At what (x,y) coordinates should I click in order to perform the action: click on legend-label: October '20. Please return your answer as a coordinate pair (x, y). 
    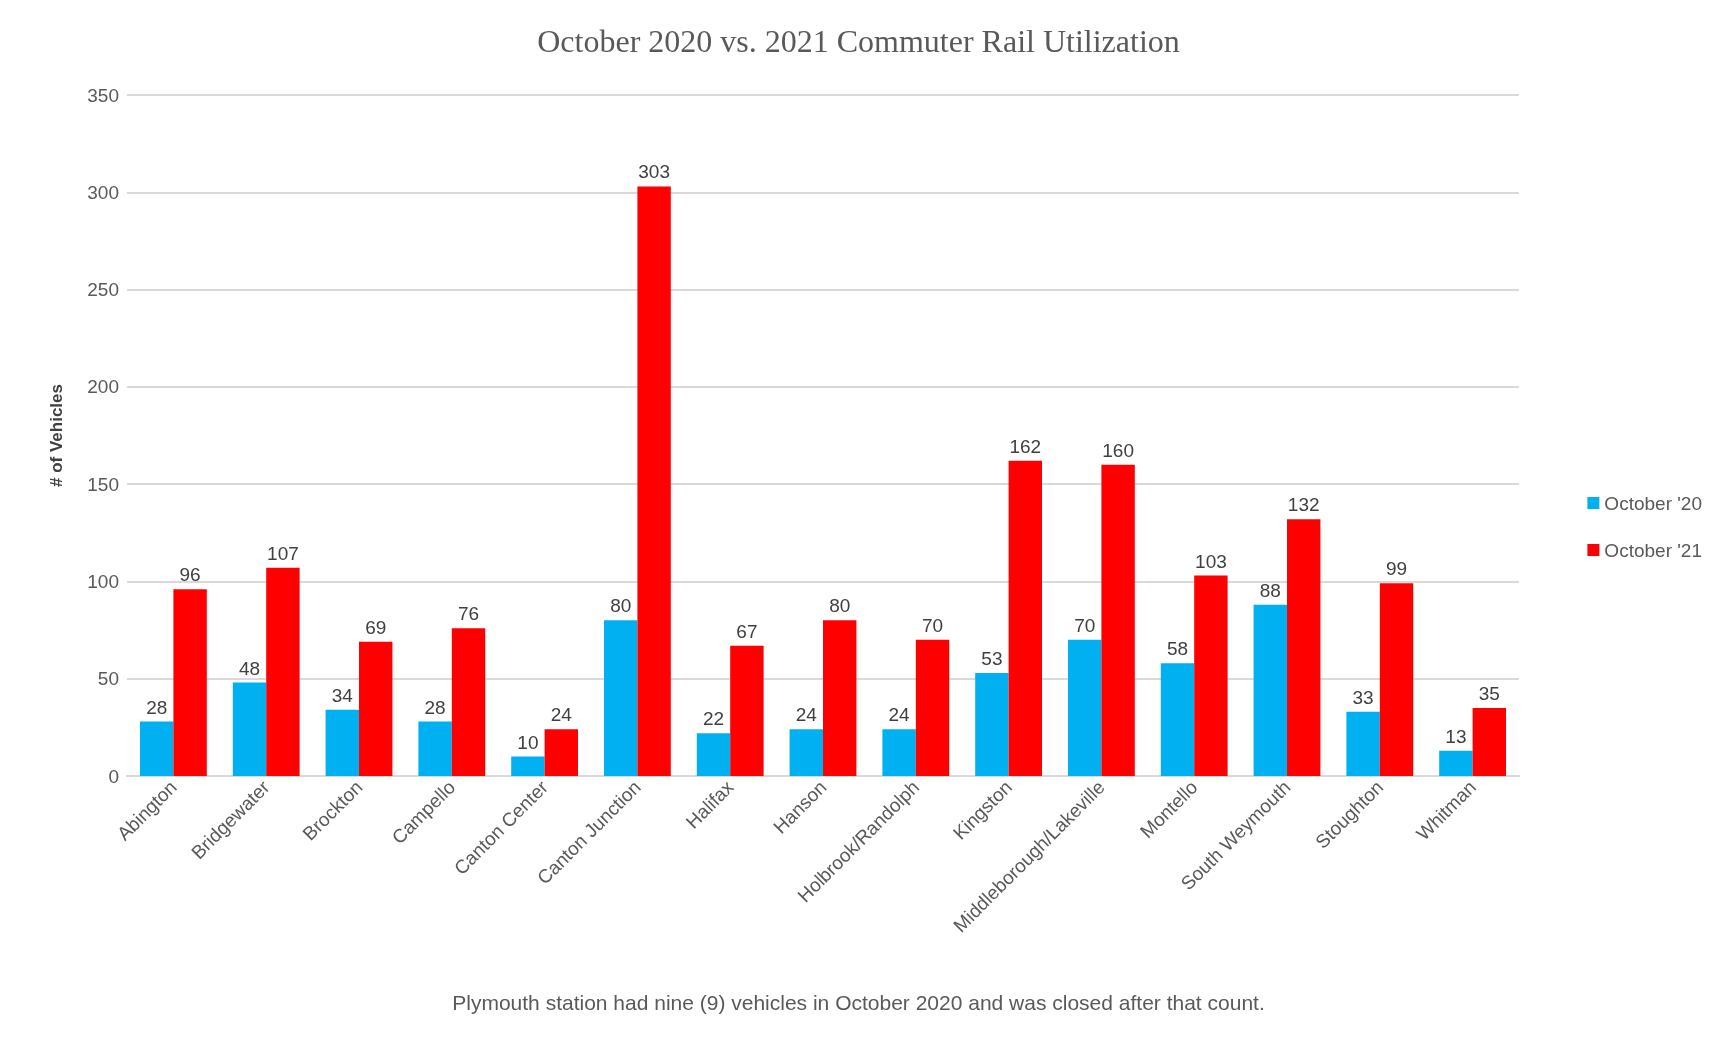
    Looking at the image, I should click on (1653, 503).